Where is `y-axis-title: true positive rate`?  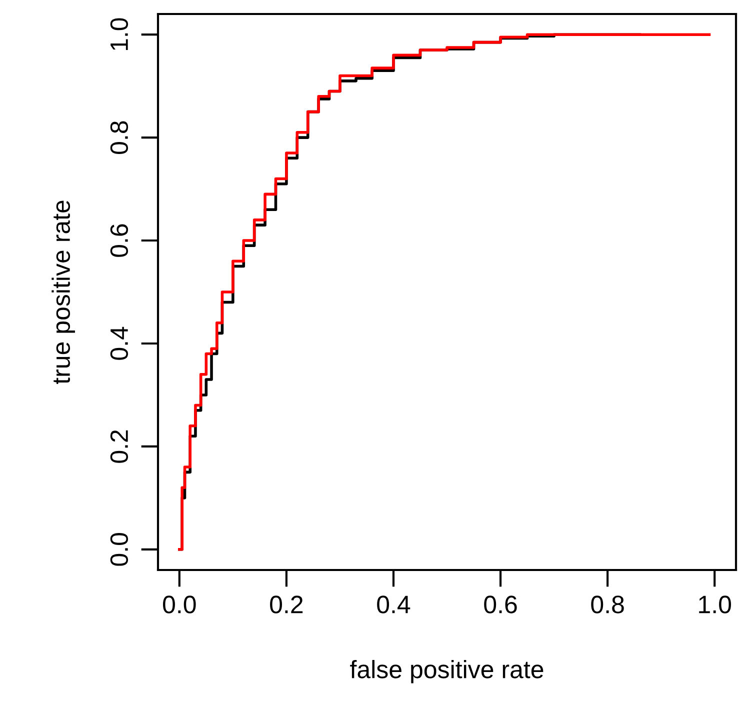 y-axis-title: true positive rate is located at coordinates (63, 292).